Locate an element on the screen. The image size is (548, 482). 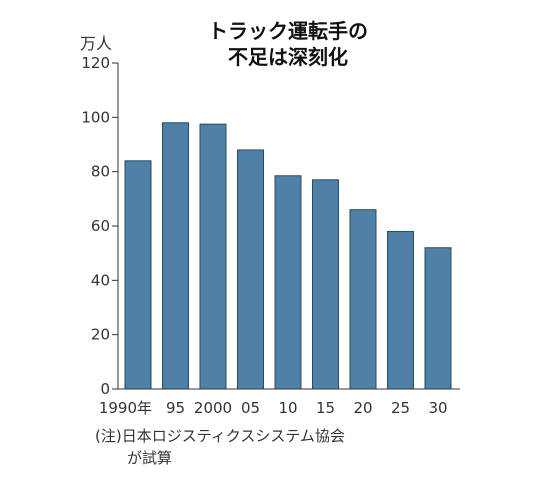
y-tick-label: 120 is located at coordinates (95, 63).